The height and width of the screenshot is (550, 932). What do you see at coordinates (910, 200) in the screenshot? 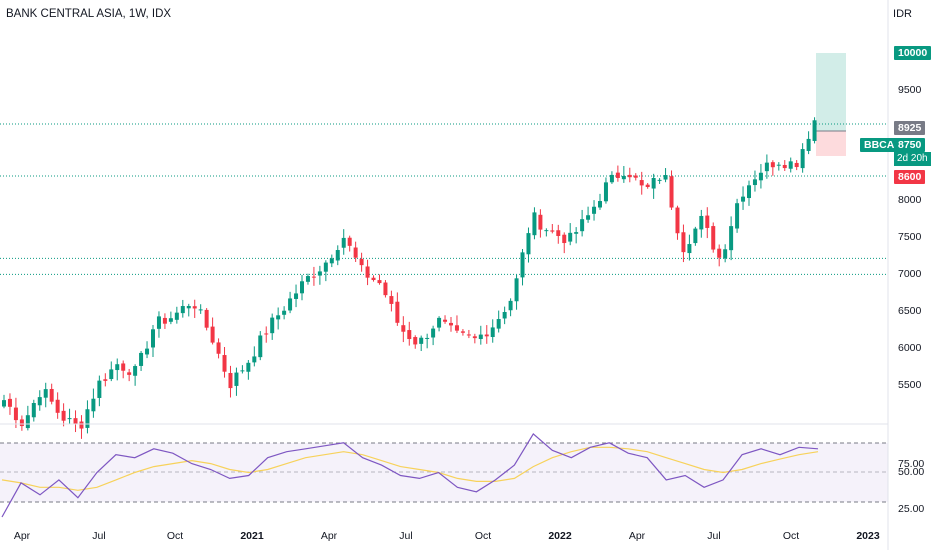
I see `price-tick: 8000` at bounding box center [910, 200].